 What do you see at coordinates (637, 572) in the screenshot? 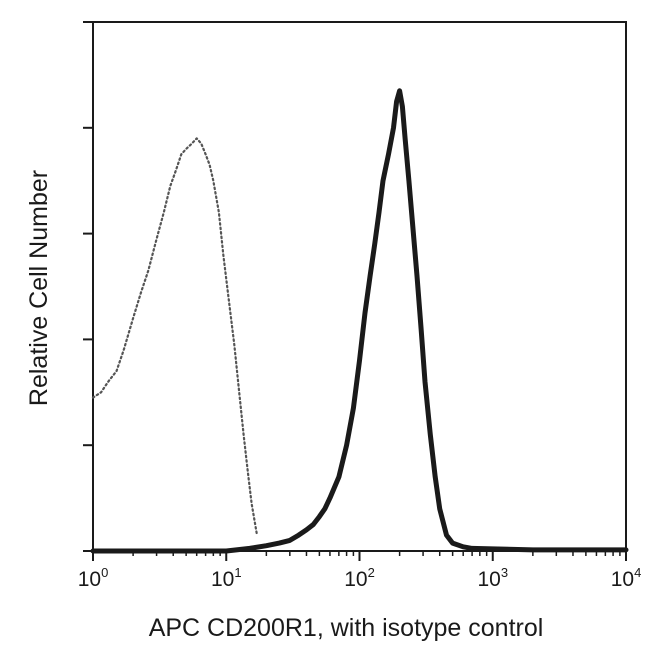
I see `x-tick-exponent: 4` at bounding box center [637, 572].